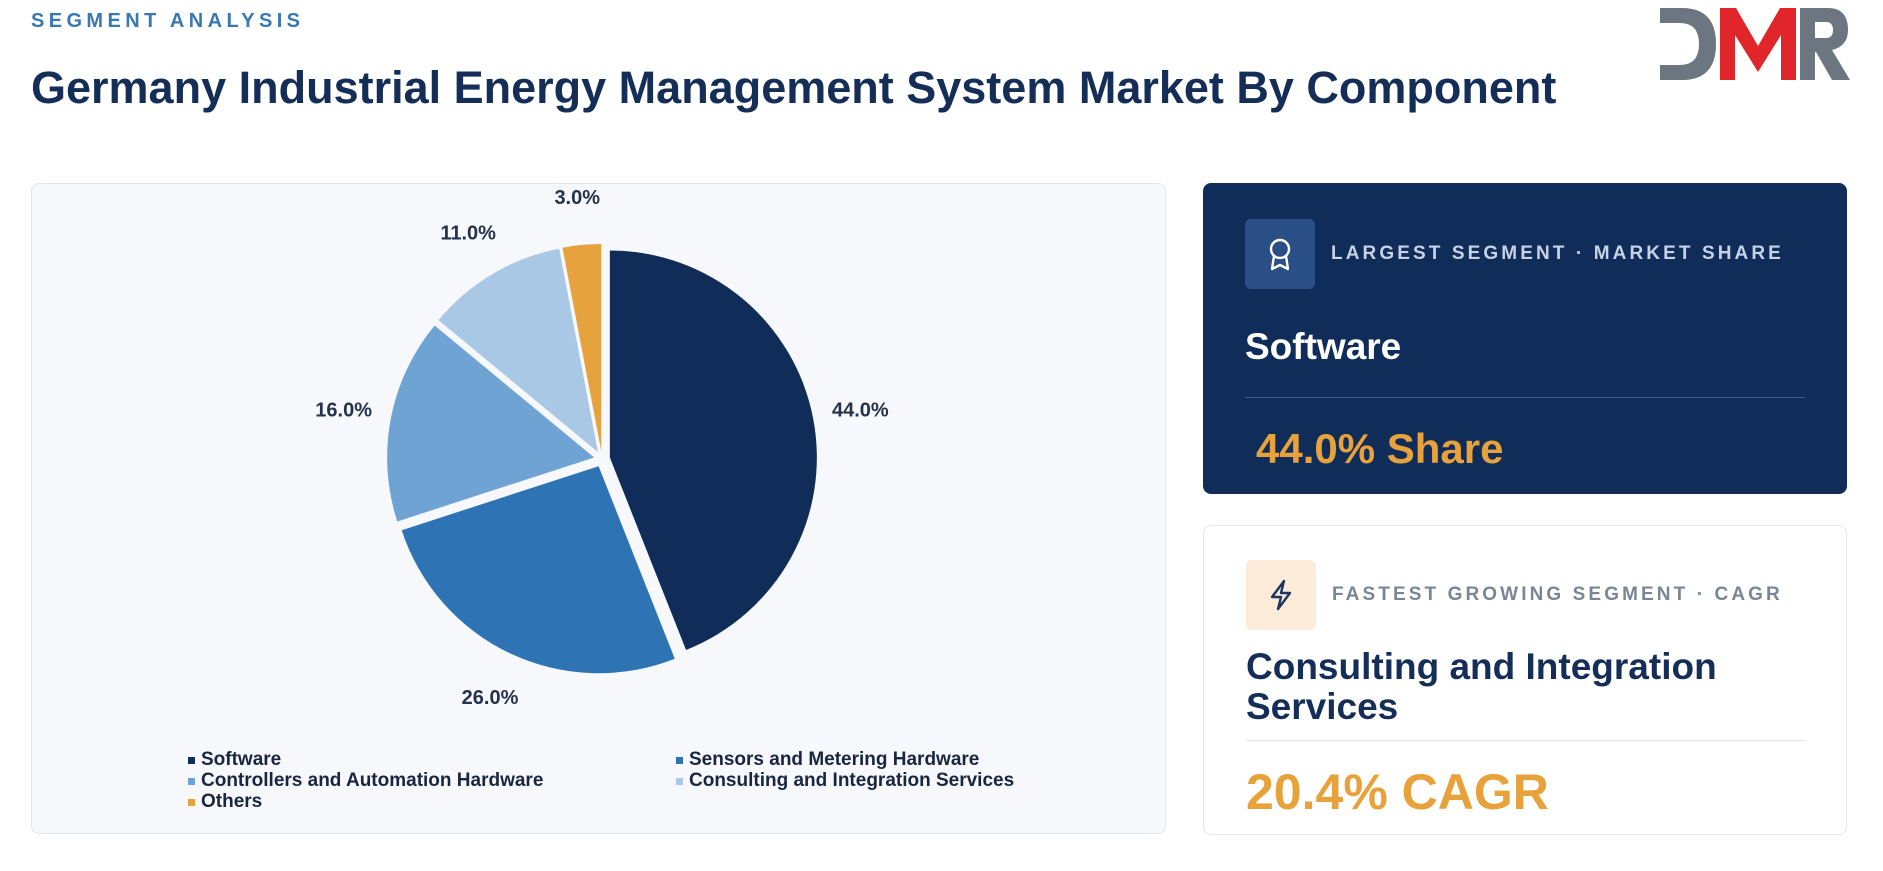 The height and width of the screenshot is (871, 1883). I want to click on pie-data-label: 3.0%, so click(577, 198).